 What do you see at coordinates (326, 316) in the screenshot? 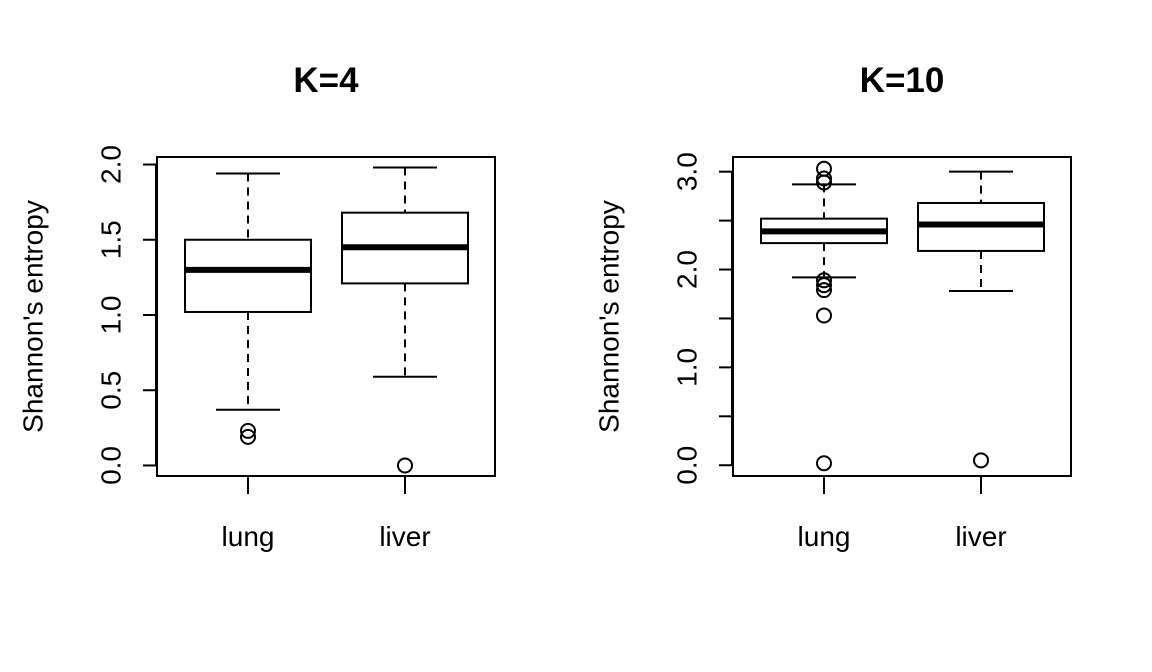
I see `plot-frame` at bounding box center [326, 316].